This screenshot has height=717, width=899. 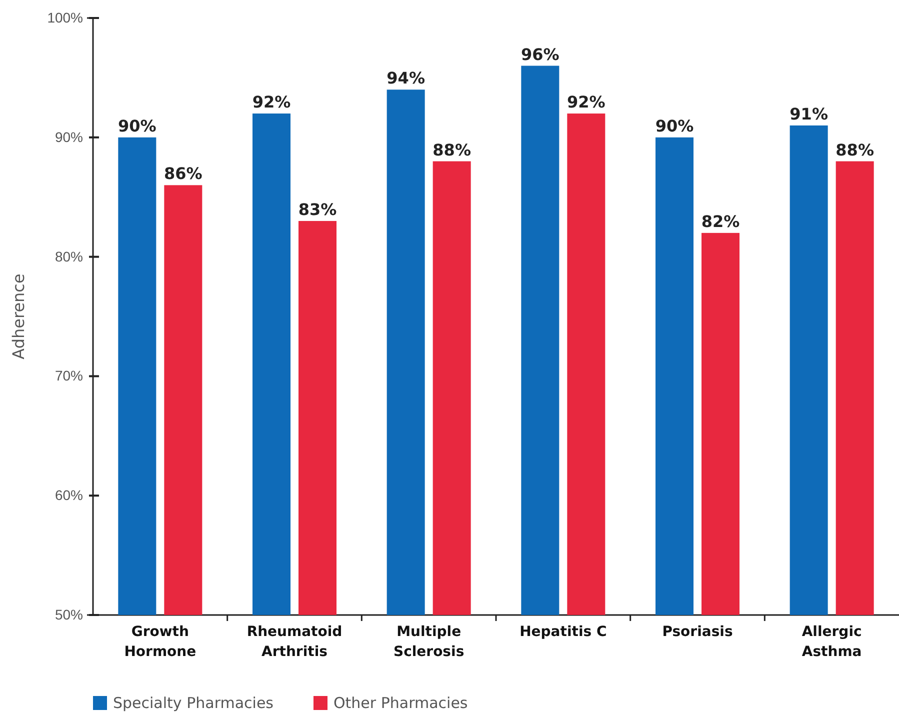 I want to click on x-tick-label: Multiple Sclerosis, so click(x=428, y=642).